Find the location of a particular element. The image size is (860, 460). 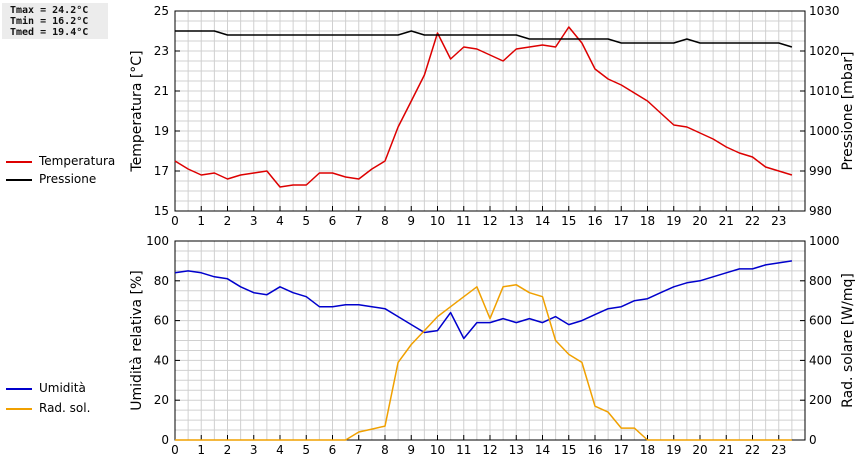

x-tick-label-top: 2 is located at coordinates (228, 221).